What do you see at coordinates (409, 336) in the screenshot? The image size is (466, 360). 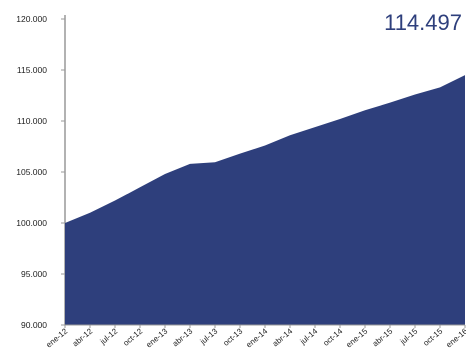 I see `x-tick-label: jul-15` at bounding box center [409, 336].